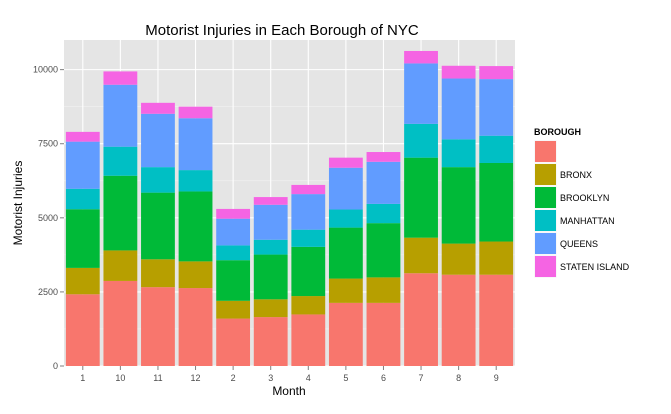  Describe the element at coordinates (55, 366) in the screenshot. I see `y-tick-label: 0` at that location.